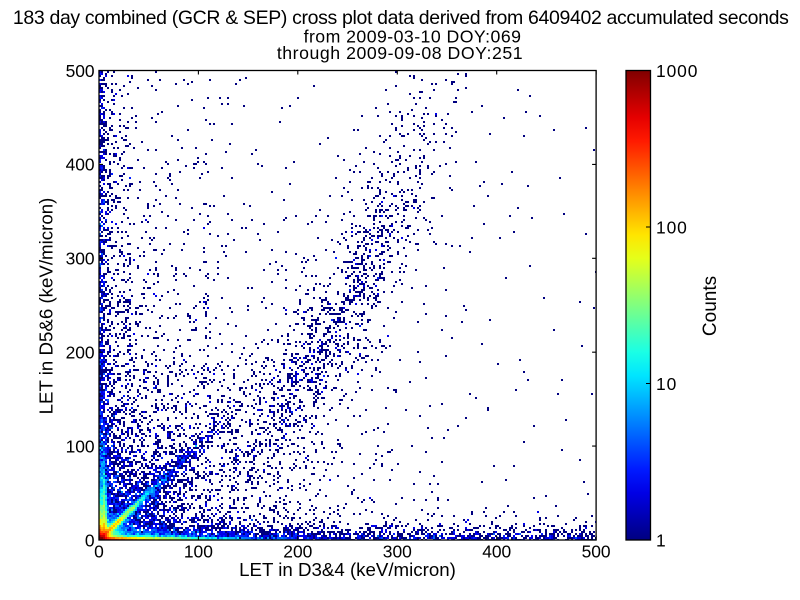  Describe the element at coordinates (666, 384) in the screenshot. I see `svg-text: 10` at that location.